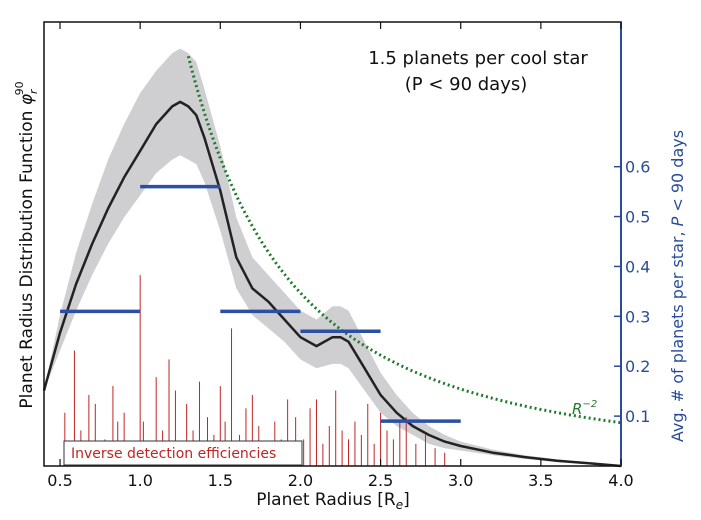  I want to click on x-tick-label: 2.0, so click(300, 480).